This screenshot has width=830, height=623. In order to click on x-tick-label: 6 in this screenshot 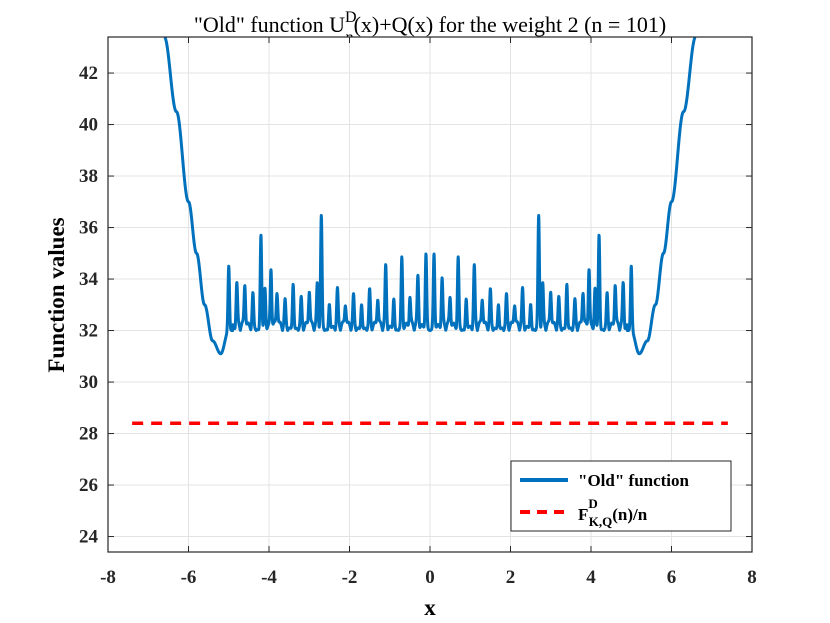, I will do `click(672, 577)`.